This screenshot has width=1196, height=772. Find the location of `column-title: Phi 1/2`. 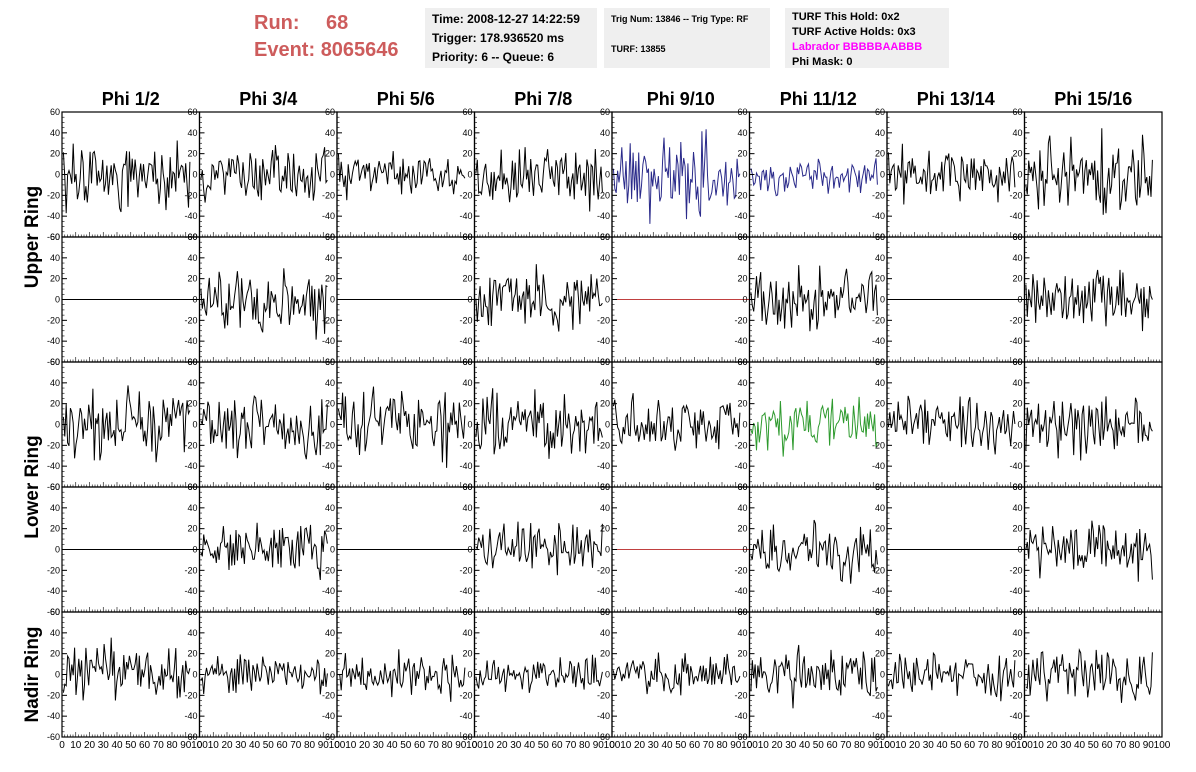

column-title: Phi 1/2 is located at coordinates (131, 99).